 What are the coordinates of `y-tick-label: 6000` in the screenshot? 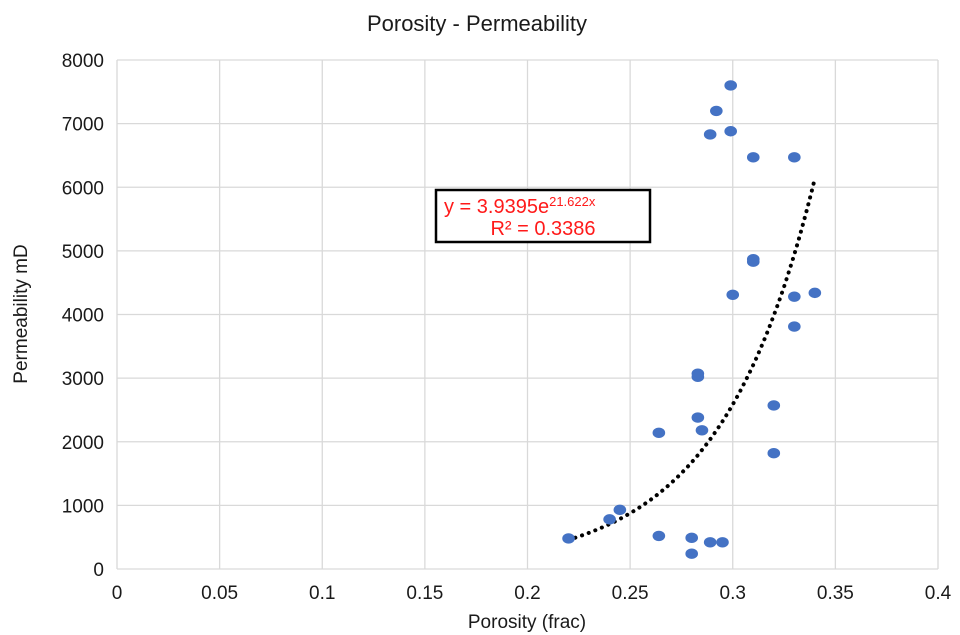 It's located at (83, 188).